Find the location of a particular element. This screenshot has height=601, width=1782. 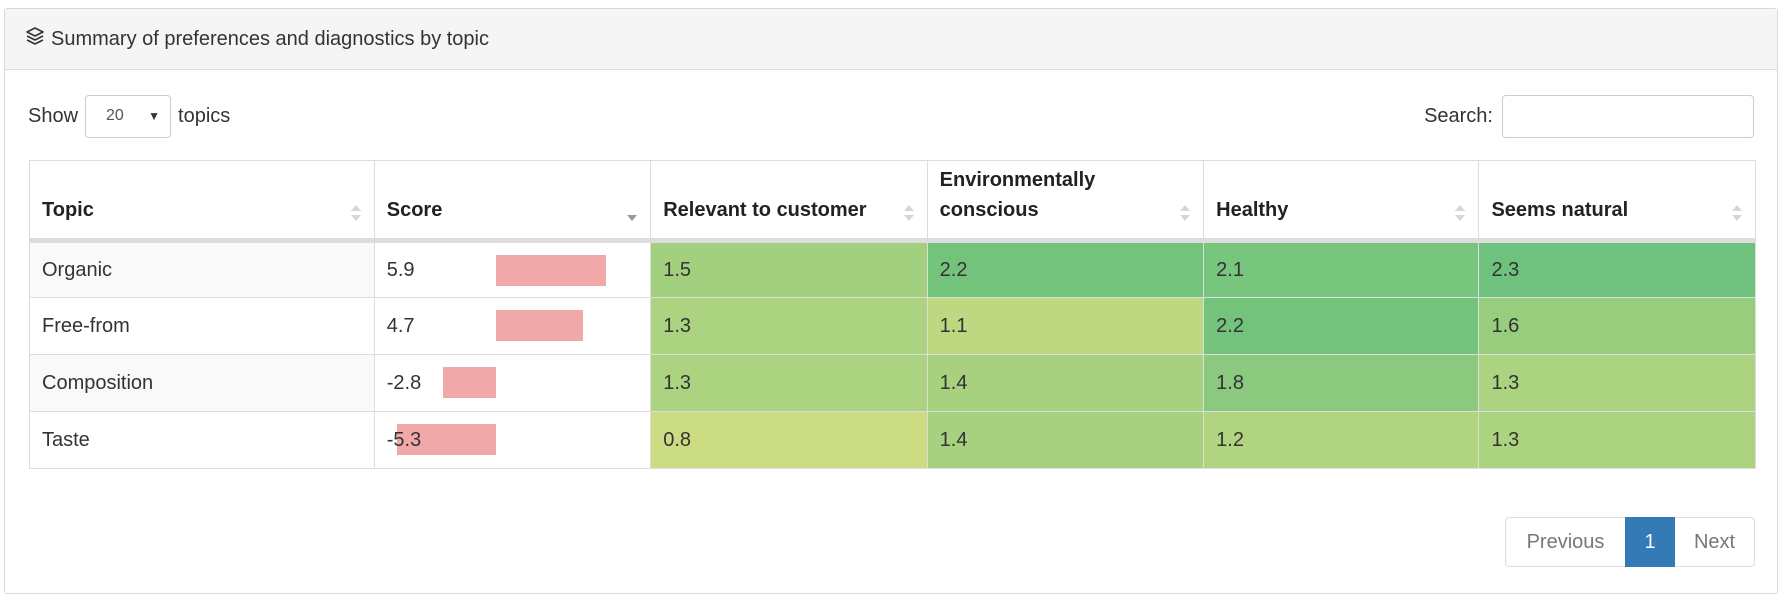

page-length-value: 20 is located at coordinates (115, 115).